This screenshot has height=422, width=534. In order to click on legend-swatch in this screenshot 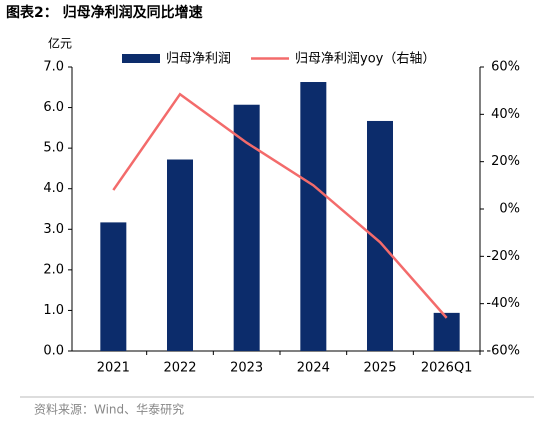, I will do `click(141, 58)`.